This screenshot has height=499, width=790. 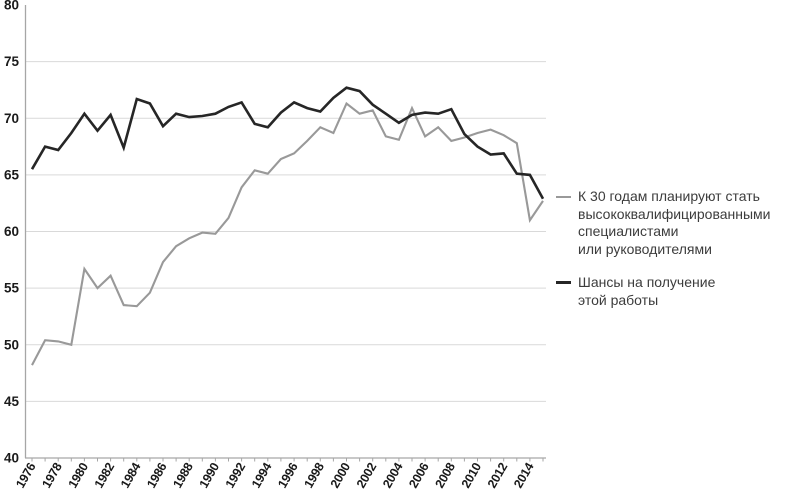 What do you see at coordinates (419, 475) in the screenshot?
I see `x-tick-label: 2006` at bounding box center [419, 475].